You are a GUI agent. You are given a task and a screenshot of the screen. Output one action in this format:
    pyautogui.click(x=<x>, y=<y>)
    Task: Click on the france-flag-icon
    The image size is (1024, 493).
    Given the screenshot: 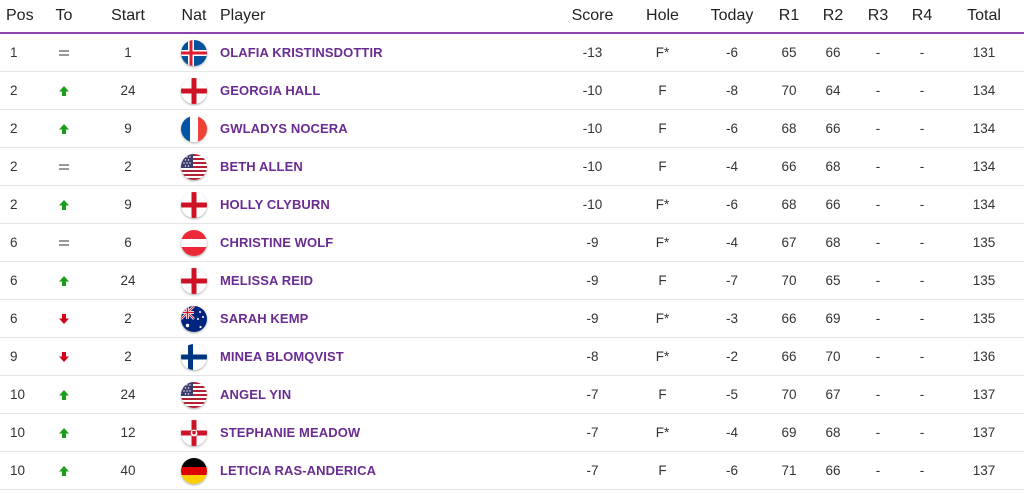 What is the action you would take?
    pyautogui.click(x=194, y=128)
    